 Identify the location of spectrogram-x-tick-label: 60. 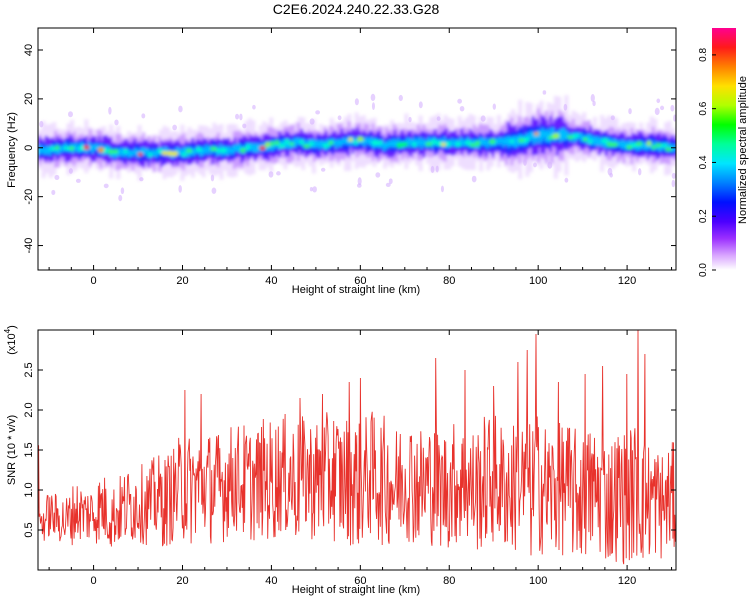
(360, 281).